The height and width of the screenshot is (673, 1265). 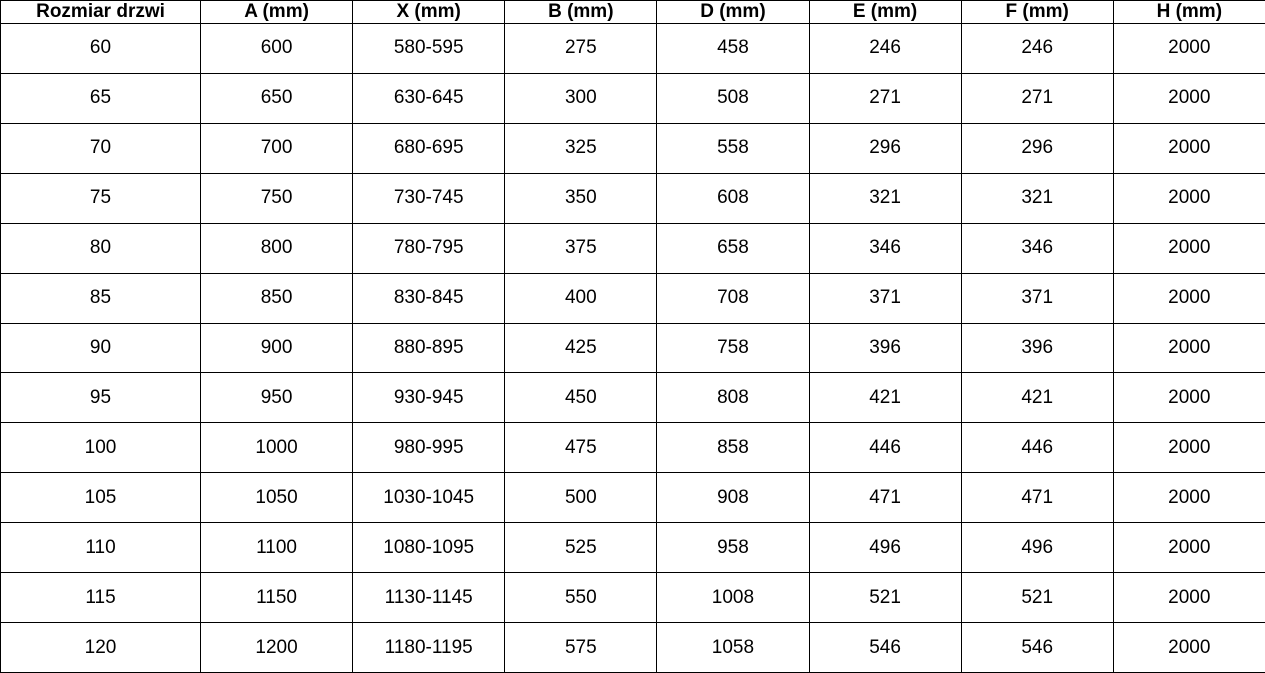 I want to click on table-cell: 1180-1195, so click(x=429, y=647).